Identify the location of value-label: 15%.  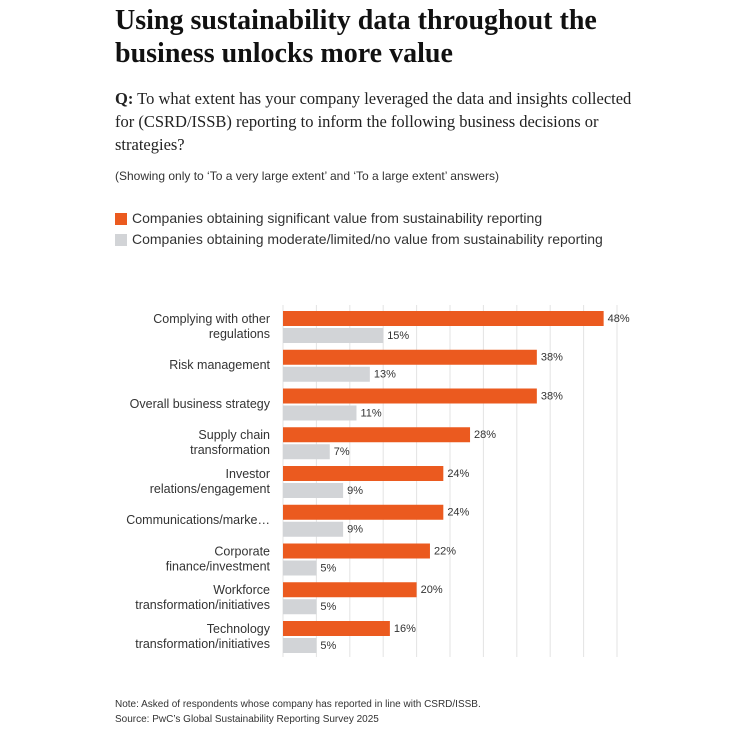
(398, 336).